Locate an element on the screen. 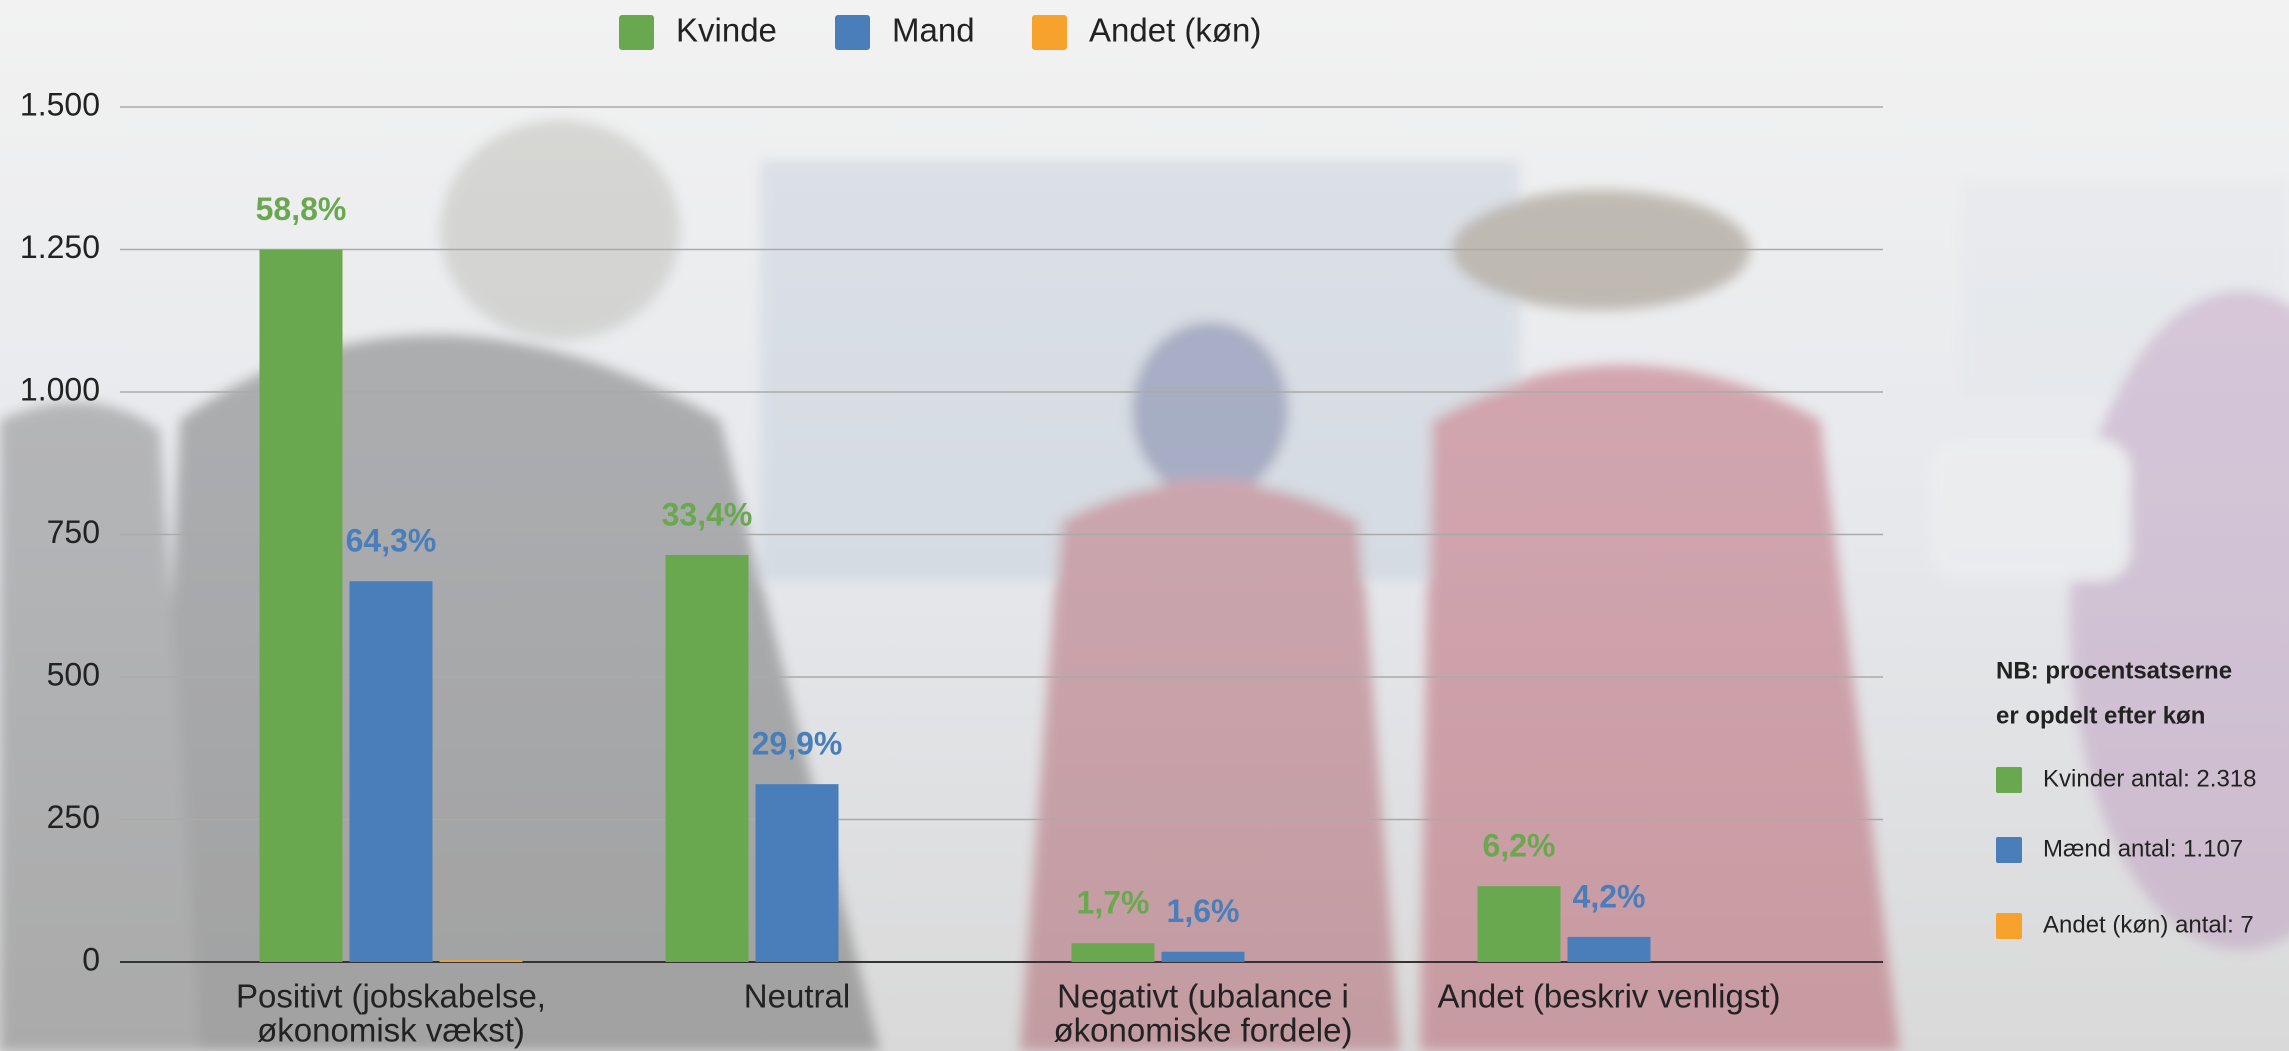 The image size is (2289, 1051). note-text: Andet (køn) antal: 7 is located at coordinates (2148, 924).